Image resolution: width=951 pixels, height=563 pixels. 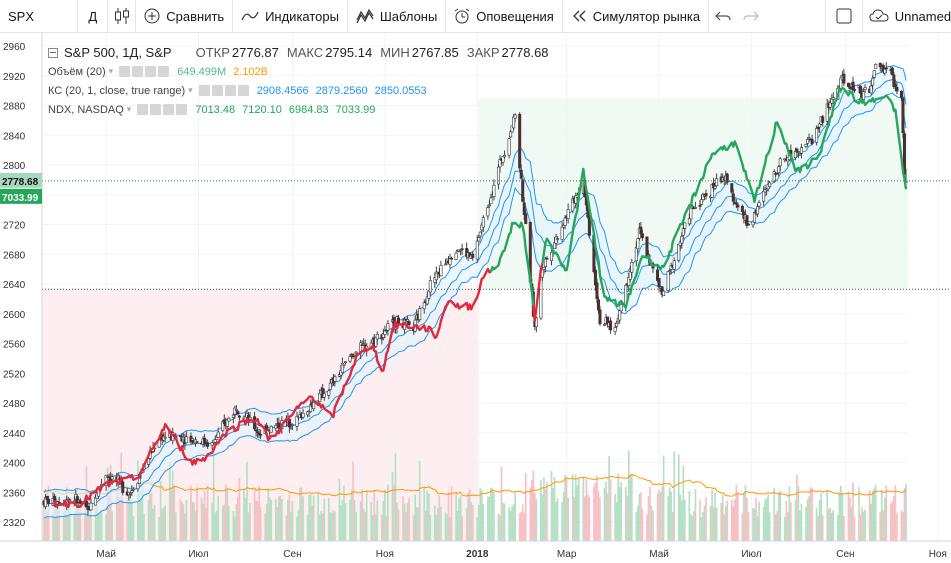 What do you see at coordinates (525, 52) in the screenshot?
I see `close-value: 2778.68` at bounding box center [525, 52].